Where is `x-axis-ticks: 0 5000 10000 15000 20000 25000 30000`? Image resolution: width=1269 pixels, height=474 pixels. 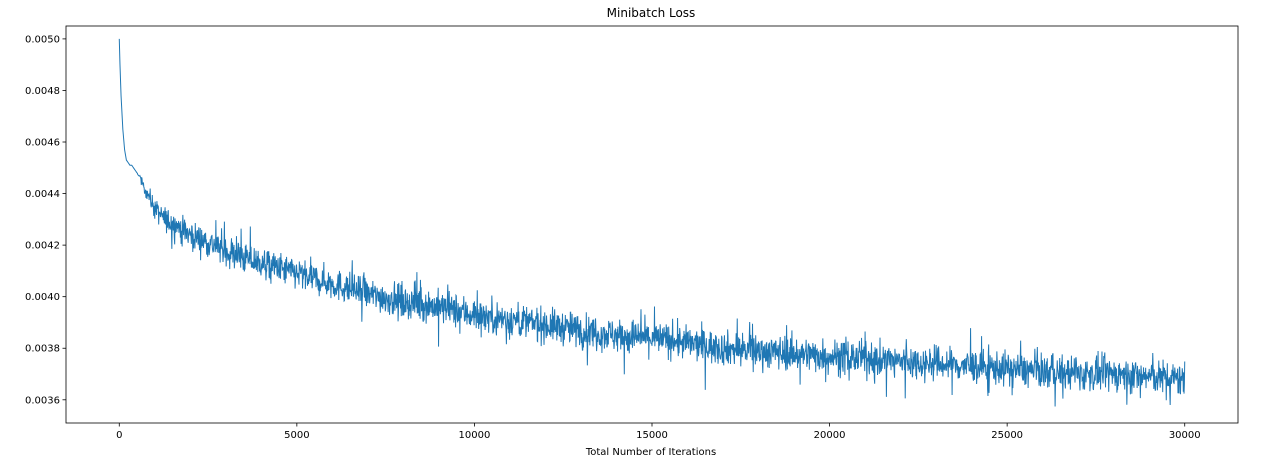
x-axis-ticks: 0 5000 10000 15000 20000 25000 30000 is located at coordinates (658, 432).